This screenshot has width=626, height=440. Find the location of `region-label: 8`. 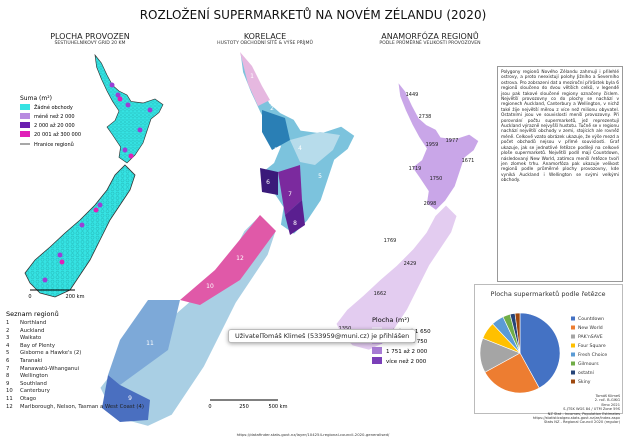

region-label: 8 is located at coordinates (295, 223).